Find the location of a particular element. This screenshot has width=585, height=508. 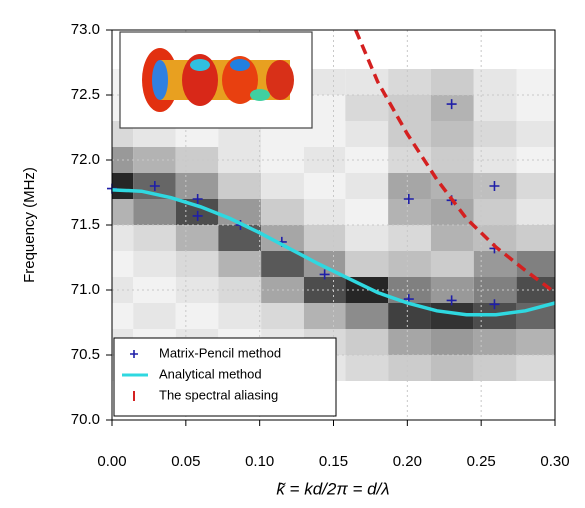

inset-image is located at coordinates (216, 80).